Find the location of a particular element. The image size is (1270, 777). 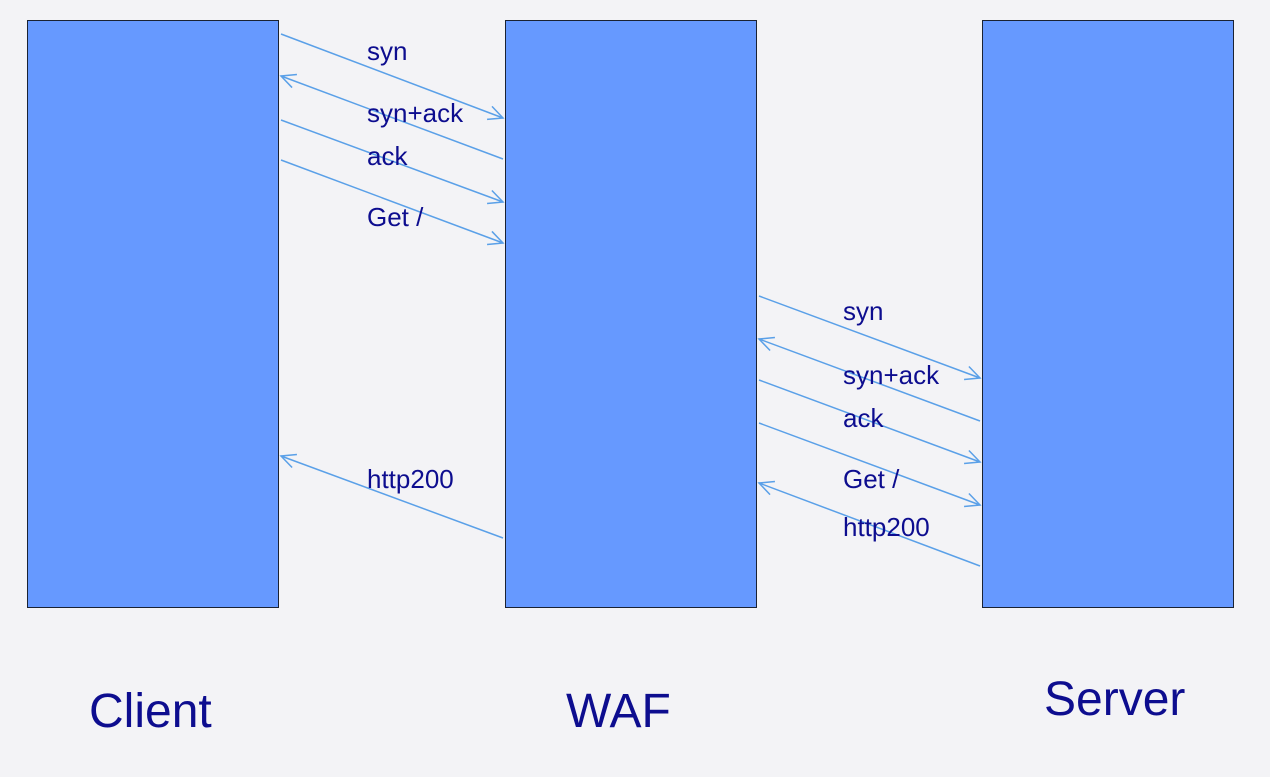

label-server-get: Get / is located at coordinates (871, 479).